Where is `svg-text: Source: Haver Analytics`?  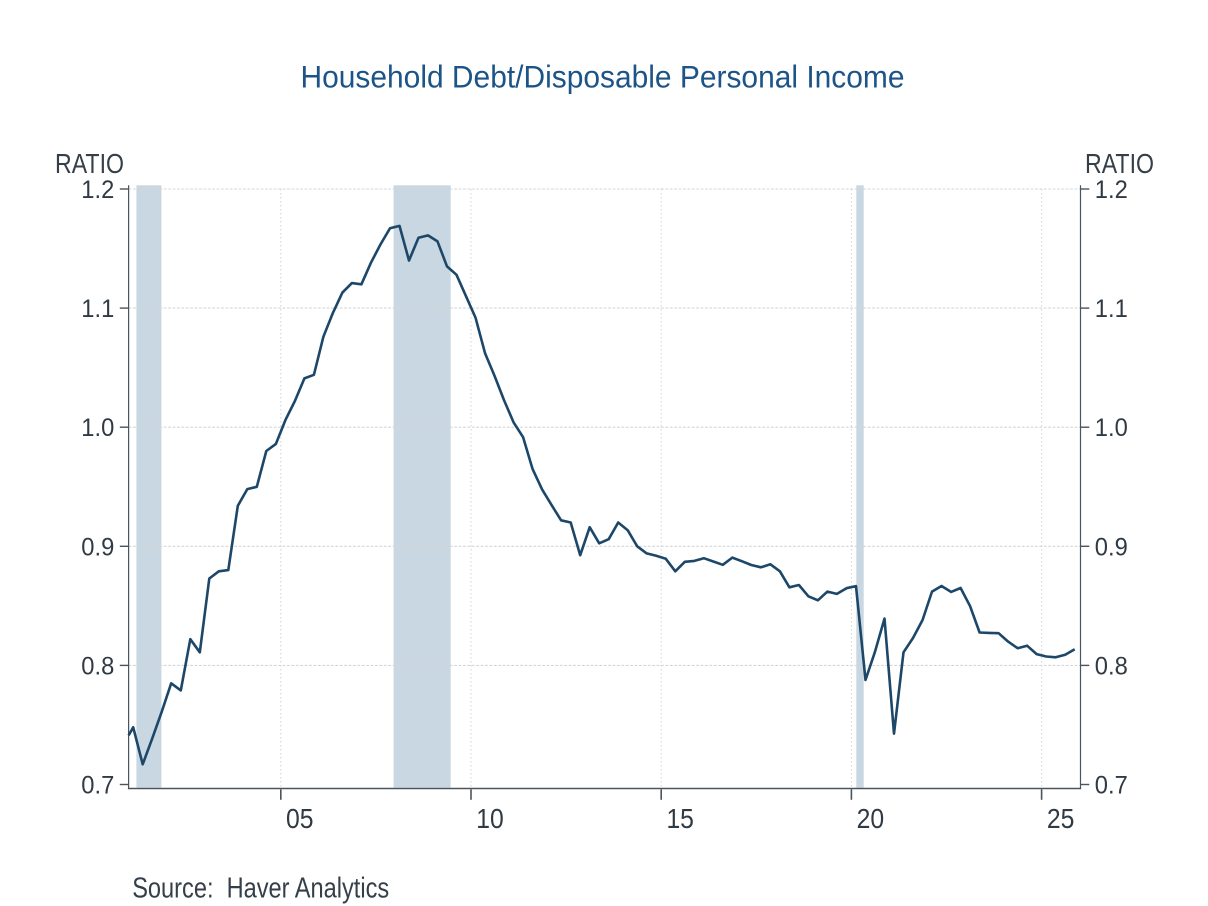
svg-text: Source: Haver Analytics is located at coordinates (260, 888).